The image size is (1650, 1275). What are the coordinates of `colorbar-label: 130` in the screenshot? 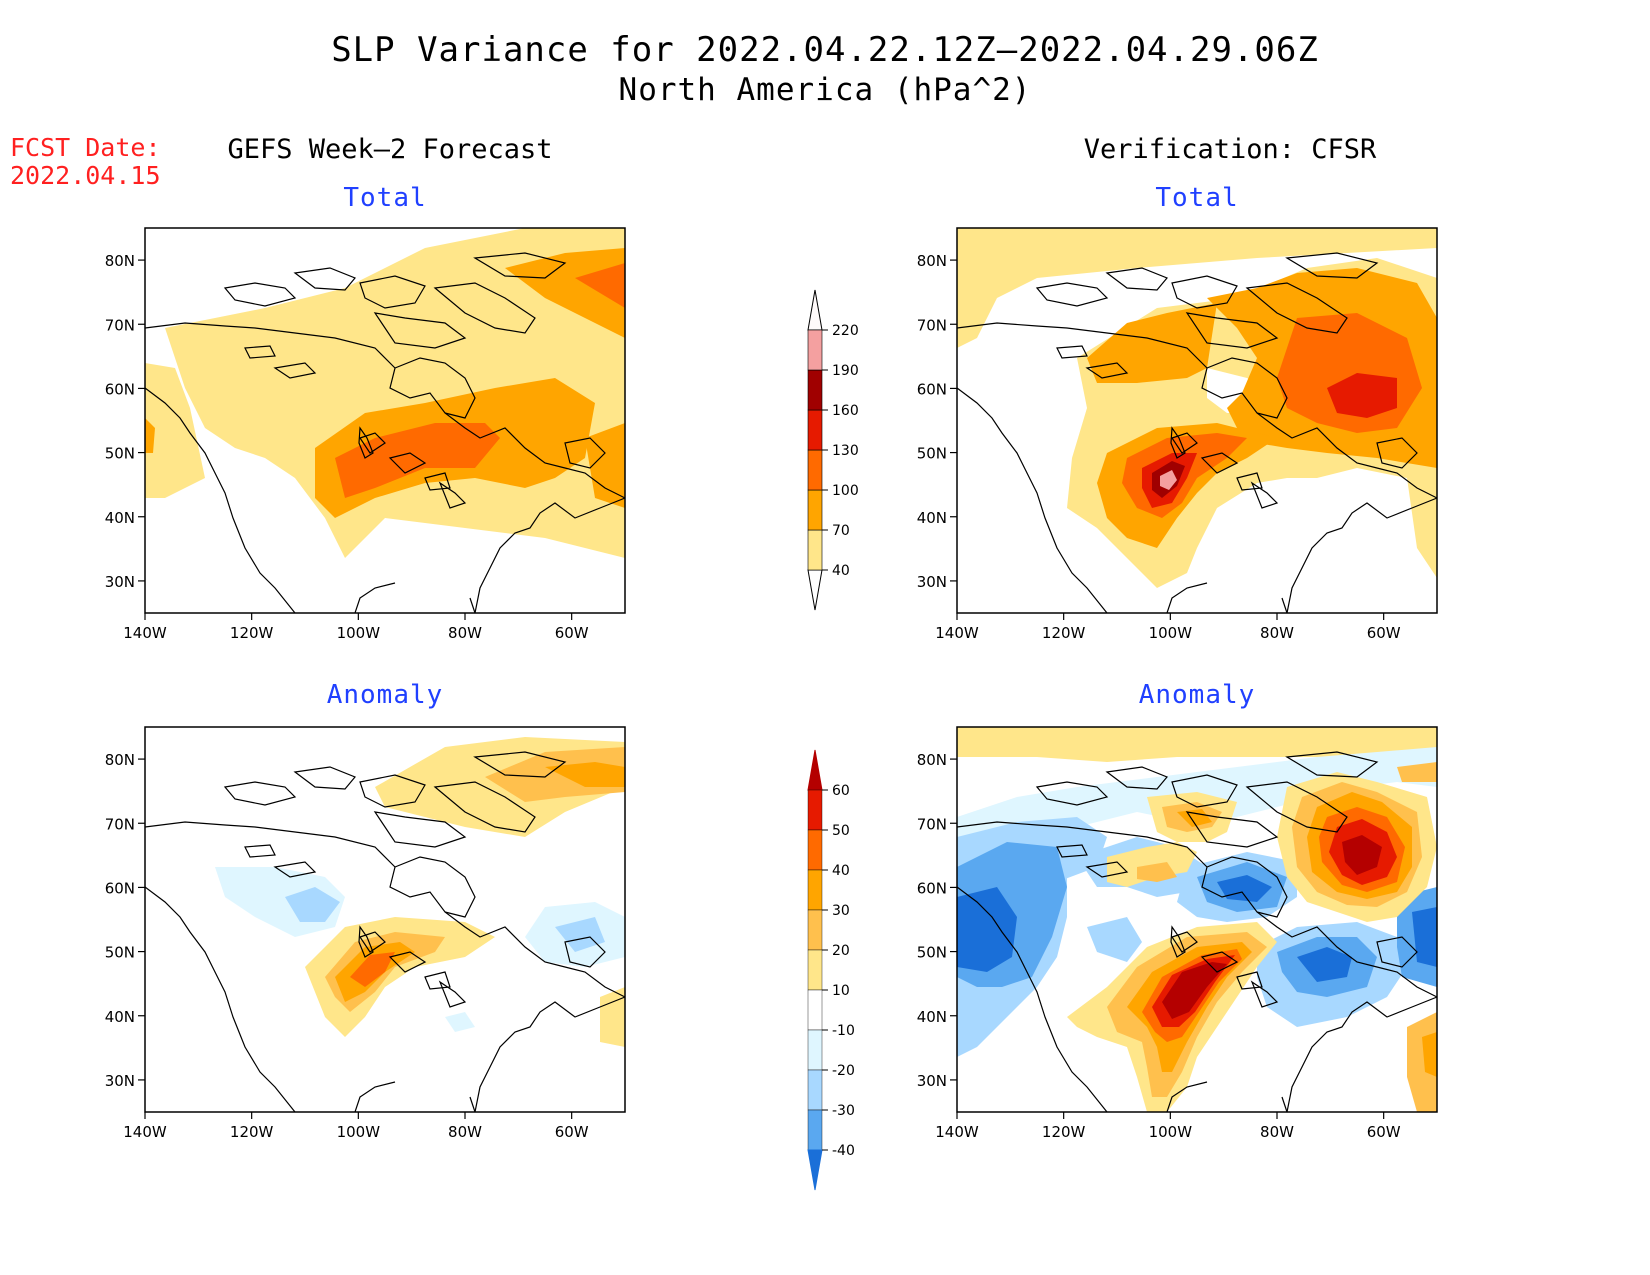 It's located at (845, 451).